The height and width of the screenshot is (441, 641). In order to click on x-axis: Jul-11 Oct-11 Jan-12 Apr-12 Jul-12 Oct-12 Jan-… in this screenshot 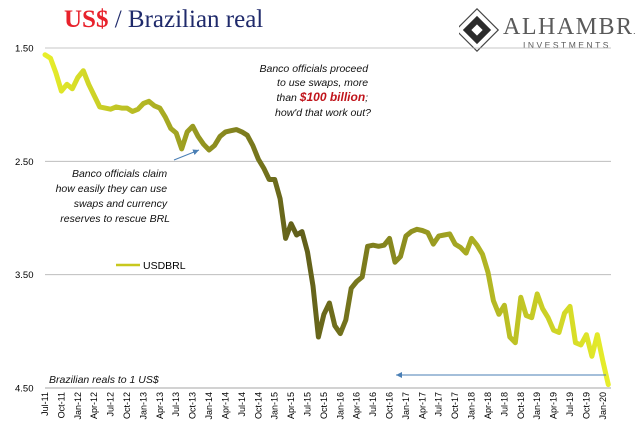, I will do `click(324, 406)`.